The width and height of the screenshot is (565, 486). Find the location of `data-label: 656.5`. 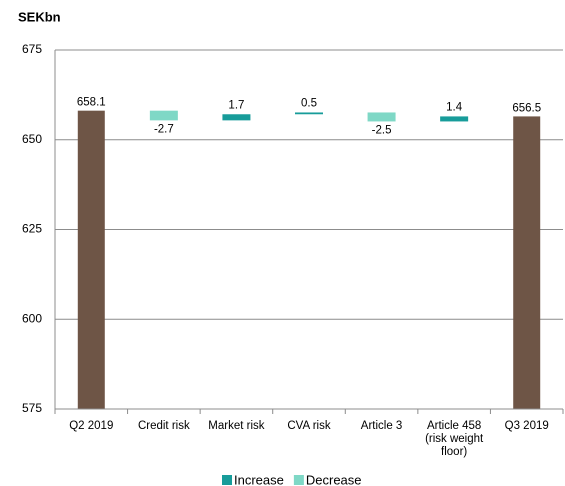

data-label: 656.5 is located at coordinates (526, 108).